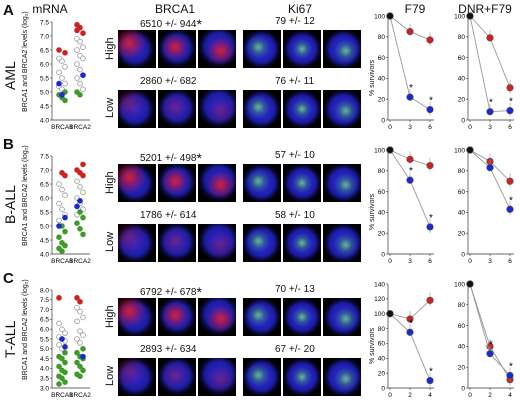 Image resolution: width=520 pixels, height=415 pixels. What do you see at coordinates (171, 24) in the screenshot?
I see `brca1-high-value: 6510 +/- 944*` at bounding box center [171, 24].